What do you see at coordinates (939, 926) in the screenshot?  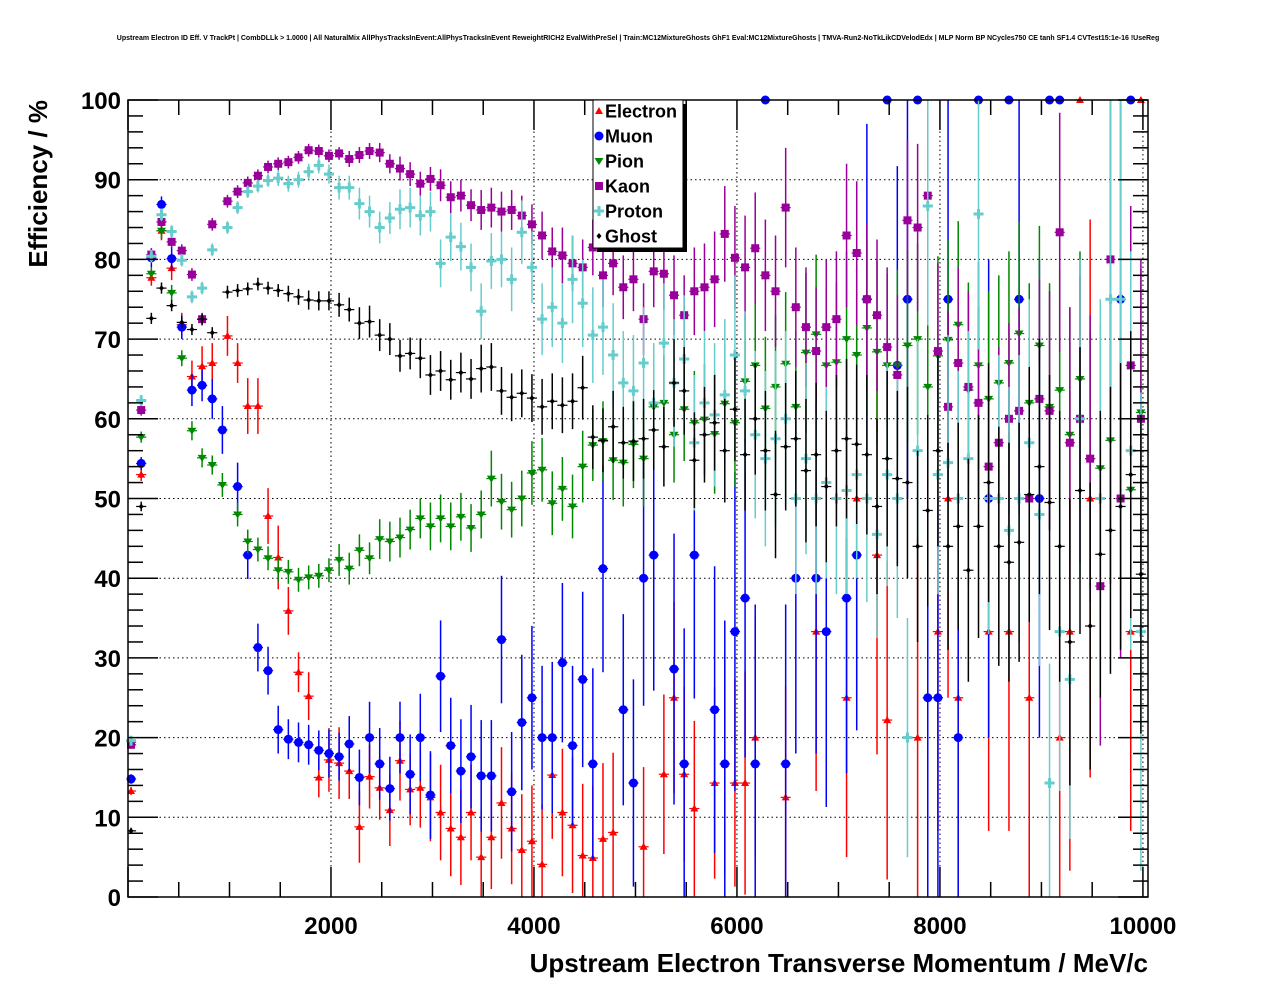 I see `x-tick-label: 8000` at bounding box center [939, 926].